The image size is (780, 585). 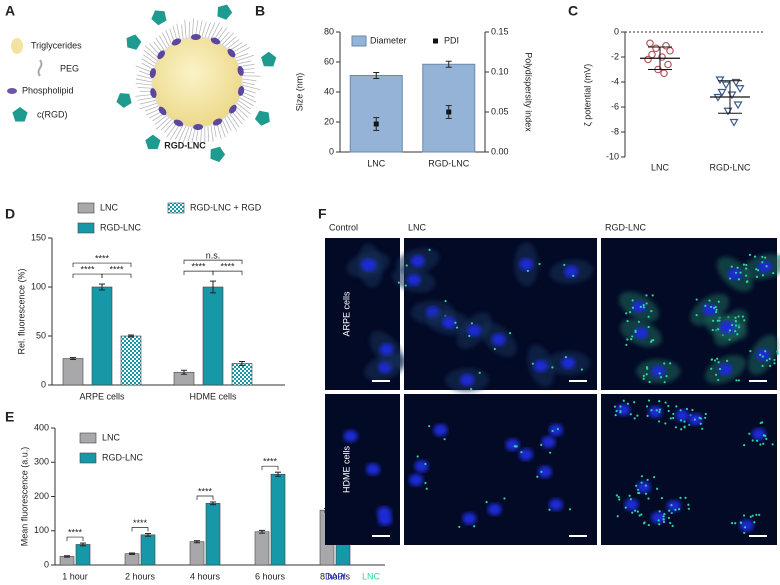 What do you see at coordinates (270, 576) in the screenshot?
I see `x-tick-label: 6 hours` at bounding box center [270, 576].